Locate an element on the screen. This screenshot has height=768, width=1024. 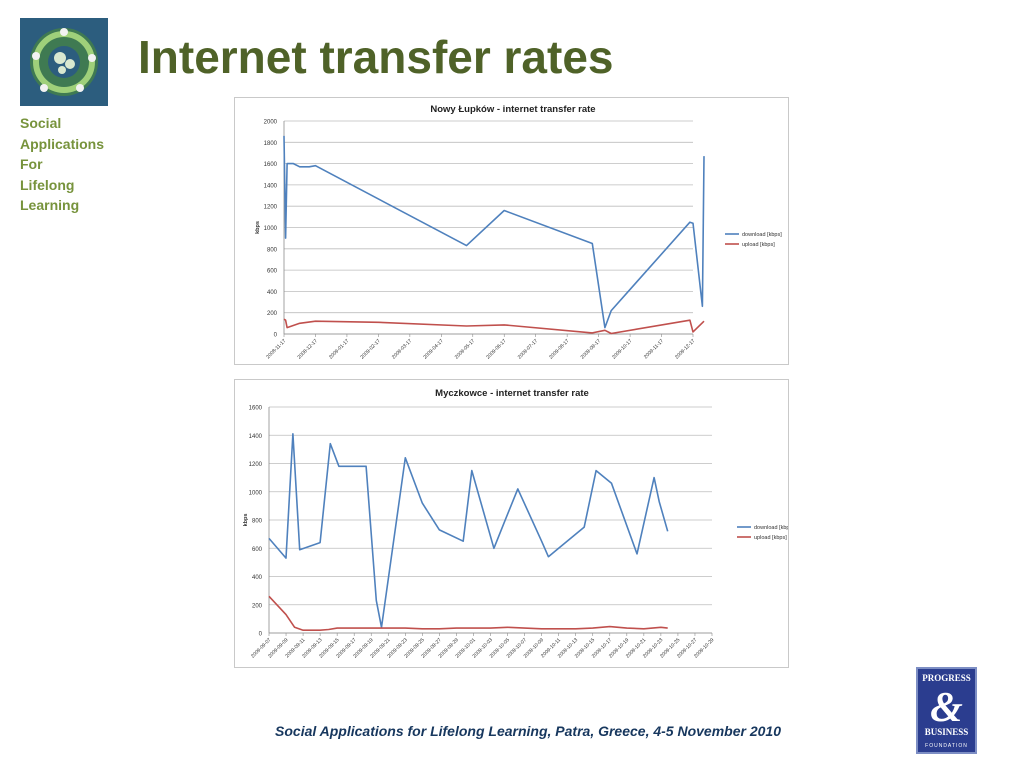
y-tick-label: 1800 is located at coordinates (271, 144).